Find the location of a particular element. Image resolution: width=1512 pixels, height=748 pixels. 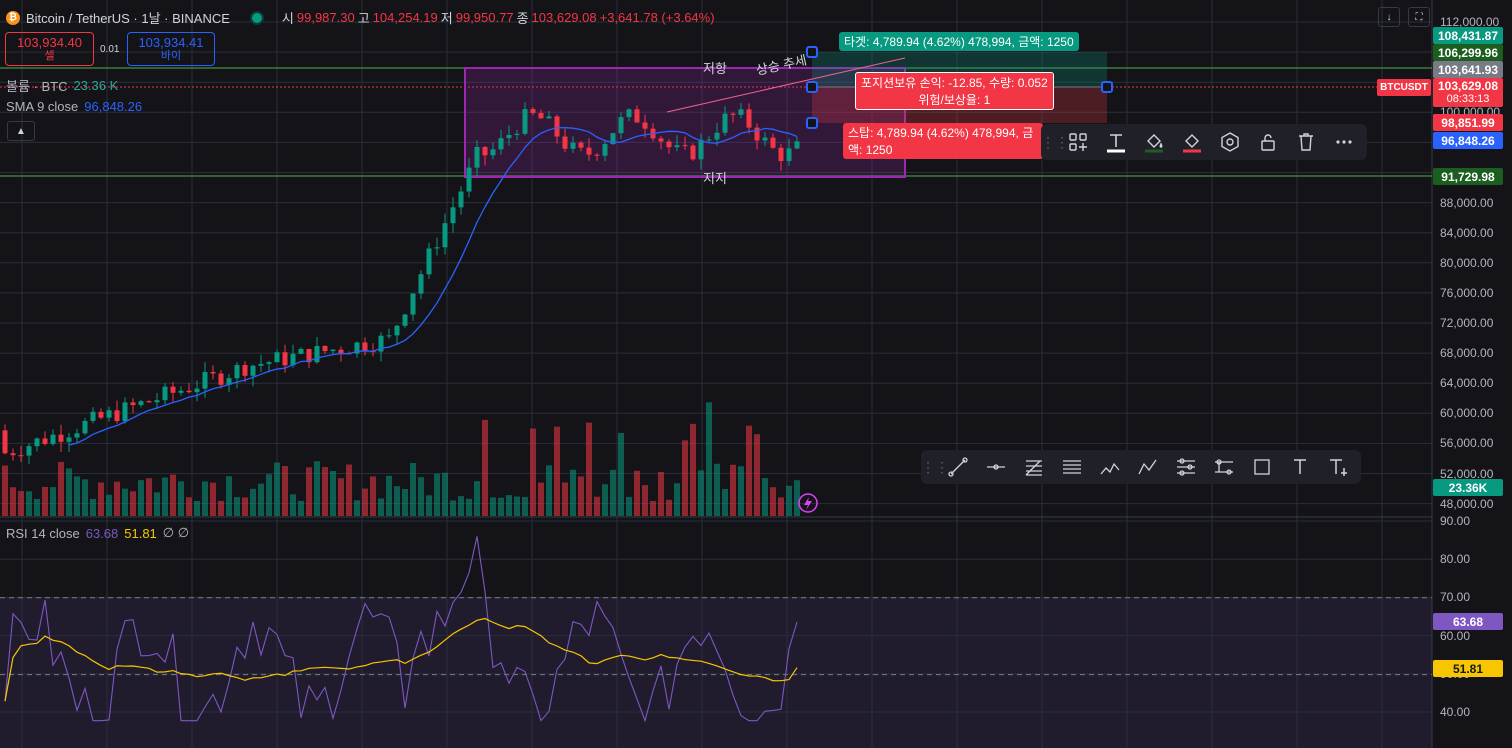

position-risk-reward: 위험/보상율: 1 is located at coordinates (954, 100).